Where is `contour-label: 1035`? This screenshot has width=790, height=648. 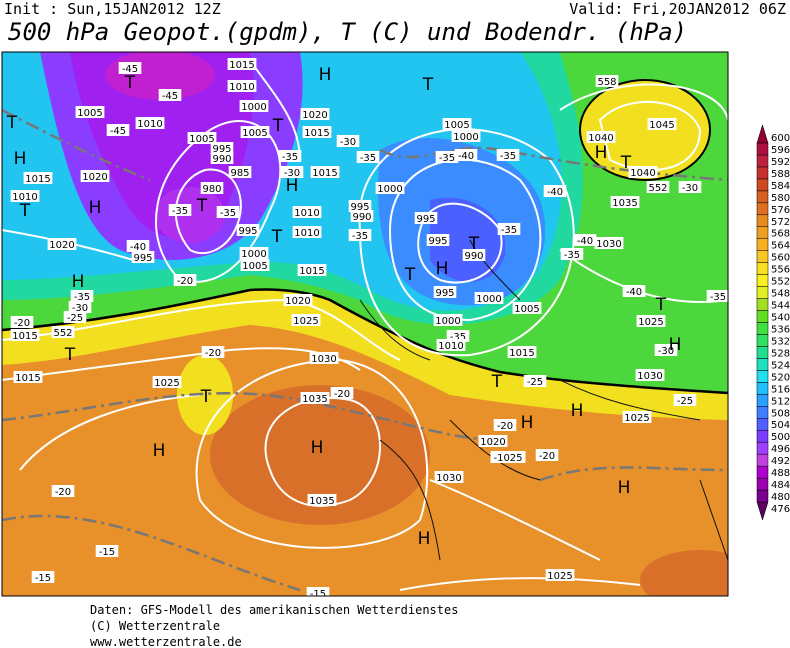
contour-label: 1035 is located at coordinates (314, 399).